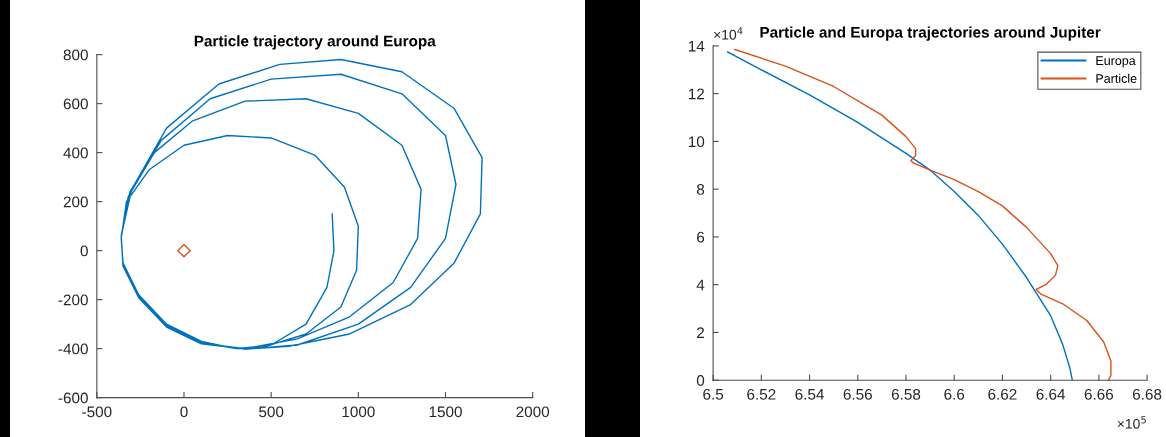 This screenshot has height=437, width=1166. Describe the element at coordinates (533, 412) in the screenshot. I see `x-tick-label: 2000` at that location.